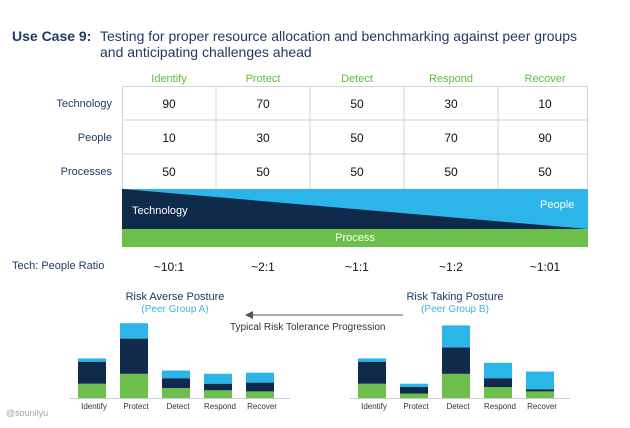 The width and height of the screenshot is (630, 428). Describe the element at coordinates (545, 79) in the screenshot. I see `col-header-recover: Recover` at that location.